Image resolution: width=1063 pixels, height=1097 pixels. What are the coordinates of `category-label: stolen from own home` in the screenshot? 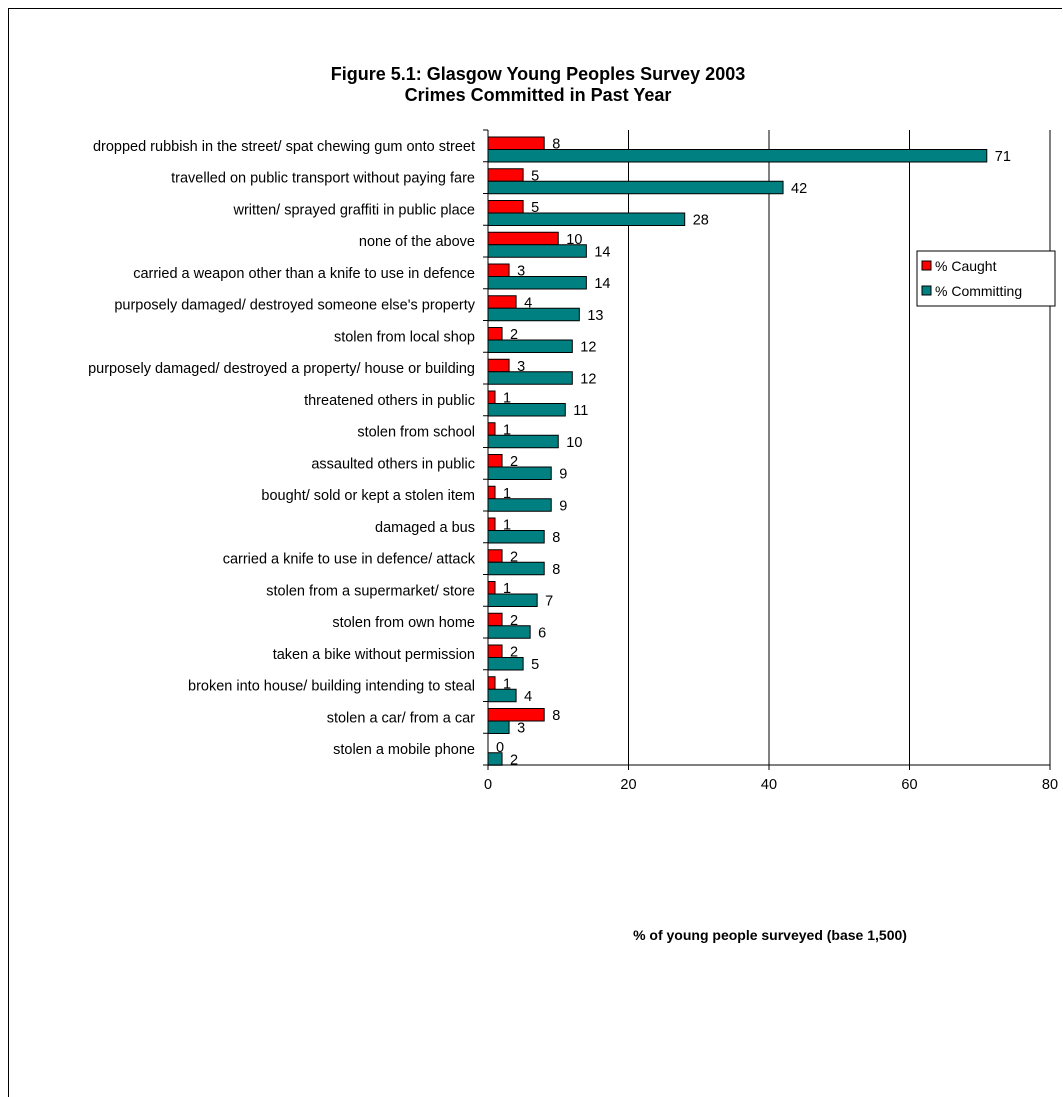 It's located at (403, 623).